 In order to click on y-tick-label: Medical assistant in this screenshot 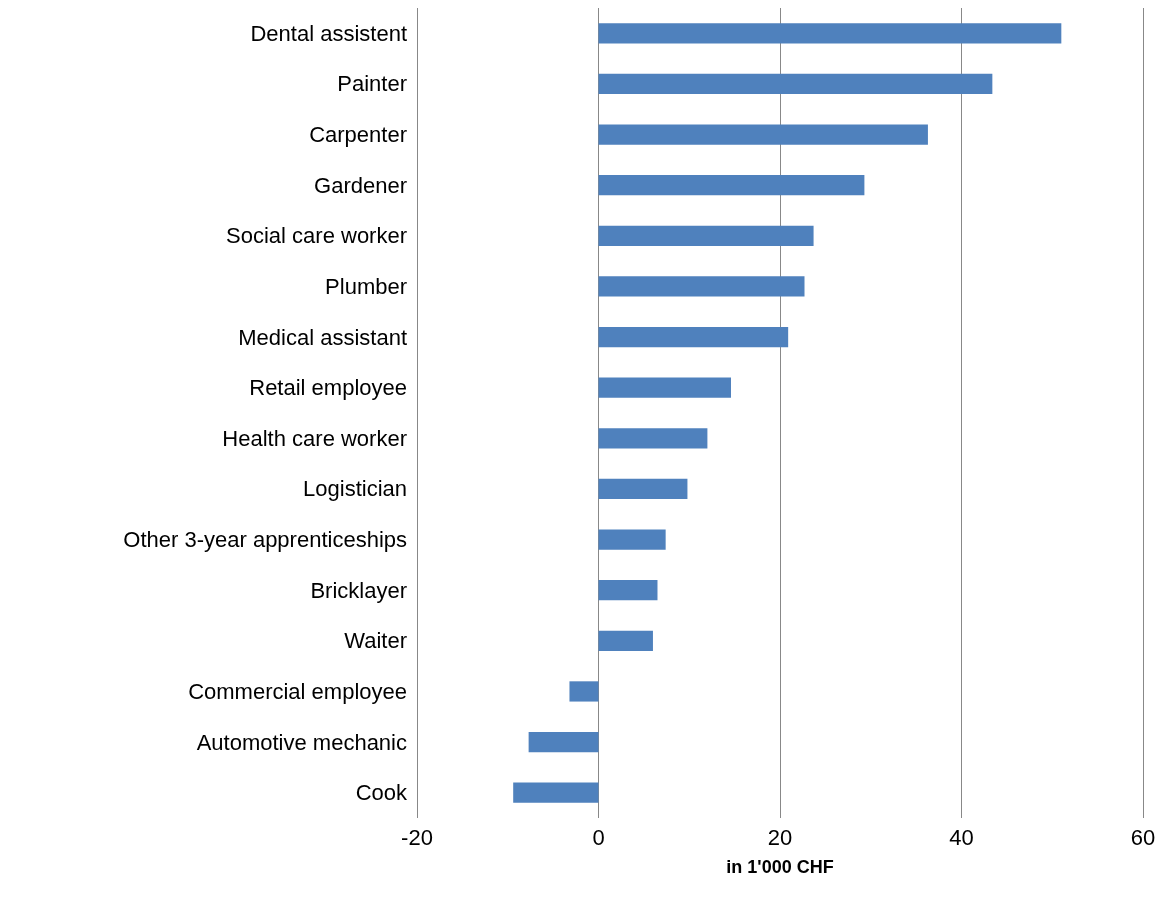, I will do `click(322, 337)`.